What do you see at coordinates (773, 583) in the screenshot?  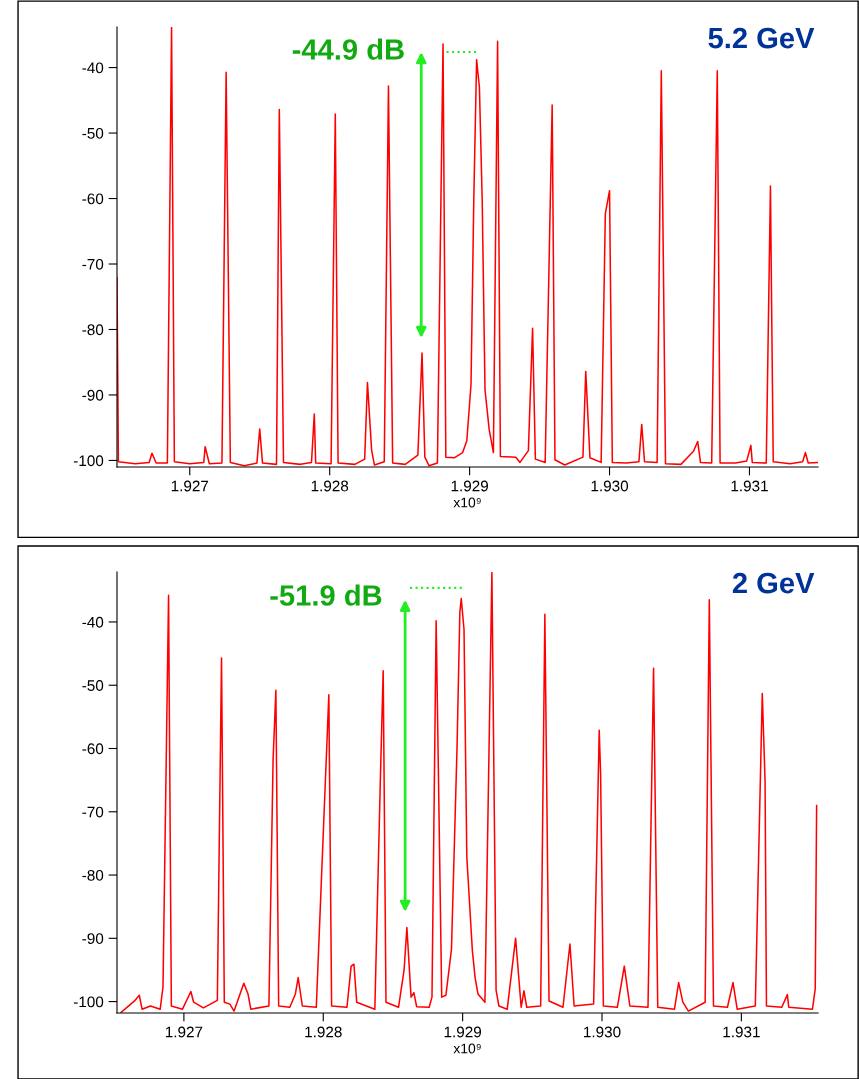 I see `annotation: 2 GeV` at bounding box center [773, 583].